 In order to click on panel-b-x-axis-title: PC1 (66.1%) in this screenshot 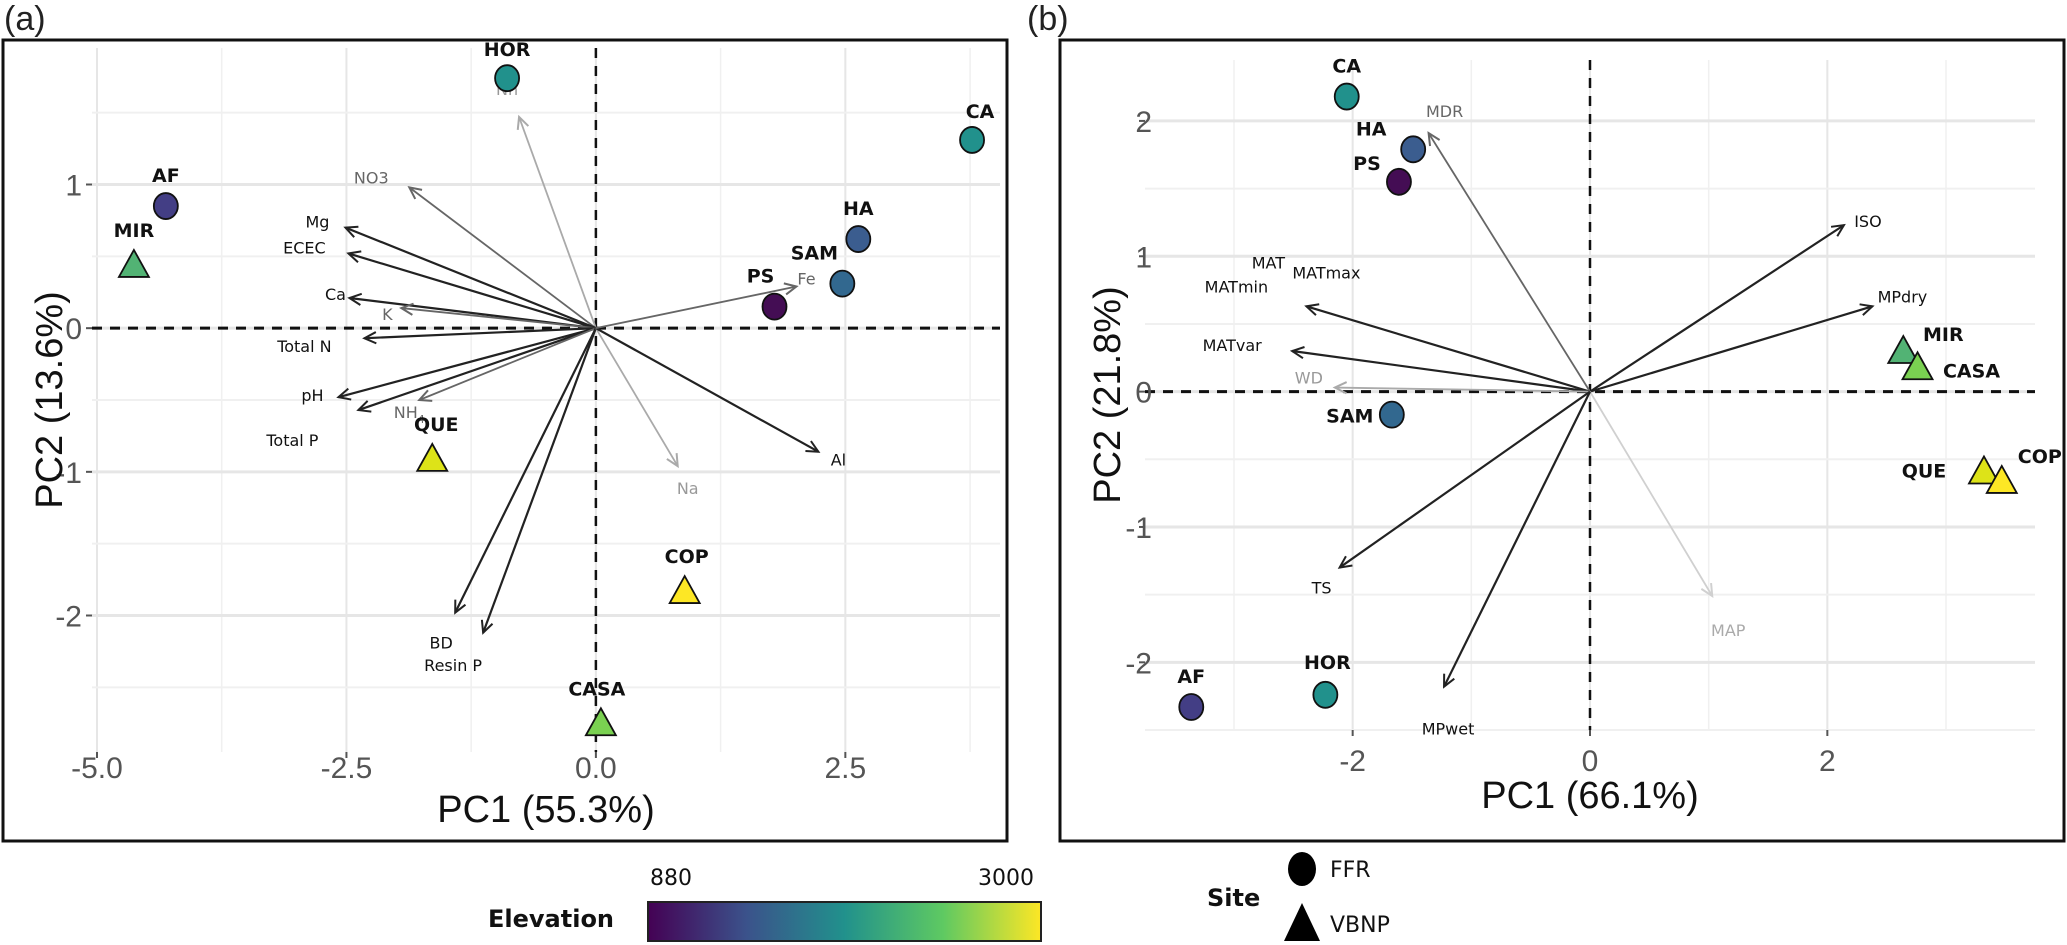, I will do `click(1590, 796)`.